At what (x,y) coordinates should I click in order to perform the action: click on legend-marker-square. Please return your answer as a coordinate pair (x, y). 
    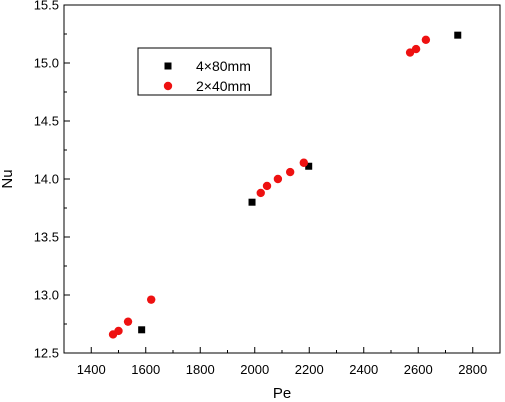
    Looking at the image, I should click on (168, 66).